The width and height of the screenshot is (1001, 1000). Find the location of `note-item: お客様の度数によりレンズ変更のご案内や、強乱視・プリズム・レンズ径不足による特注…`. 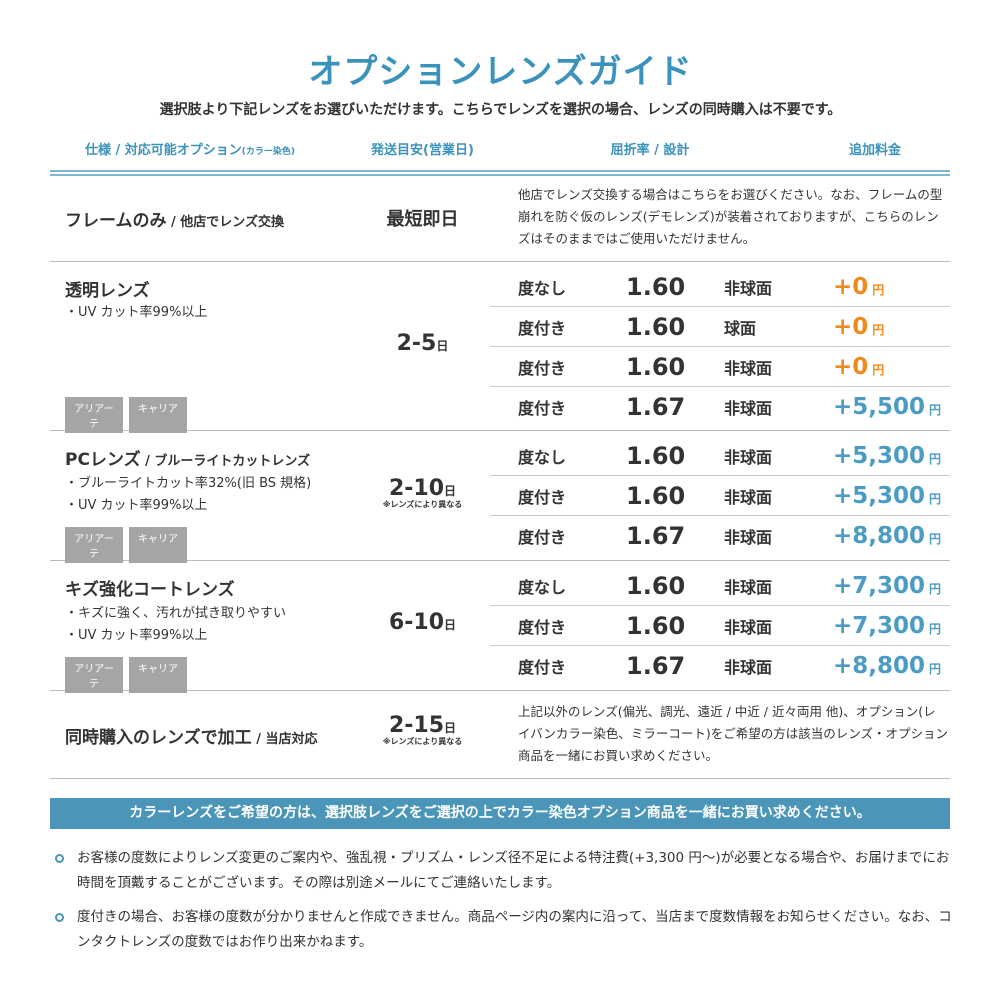

note-item: お客様の度数によりレンズ変更のご案内や、強乱視・プリズム・レンズ径不足による特注… is located at coordinates (505, 871).